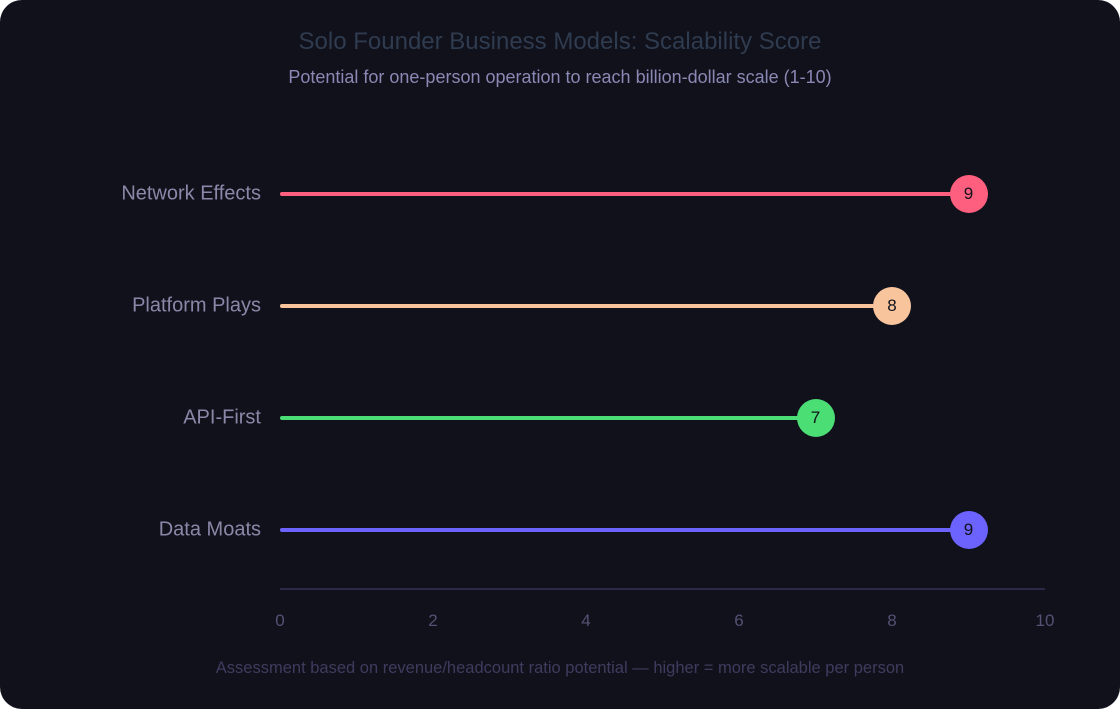 The image size is (1120, 709). What do you see at coordinates (892, 620) in the screenshot?
I see `x-tick-label: 8` at bounding box center [892, 620].